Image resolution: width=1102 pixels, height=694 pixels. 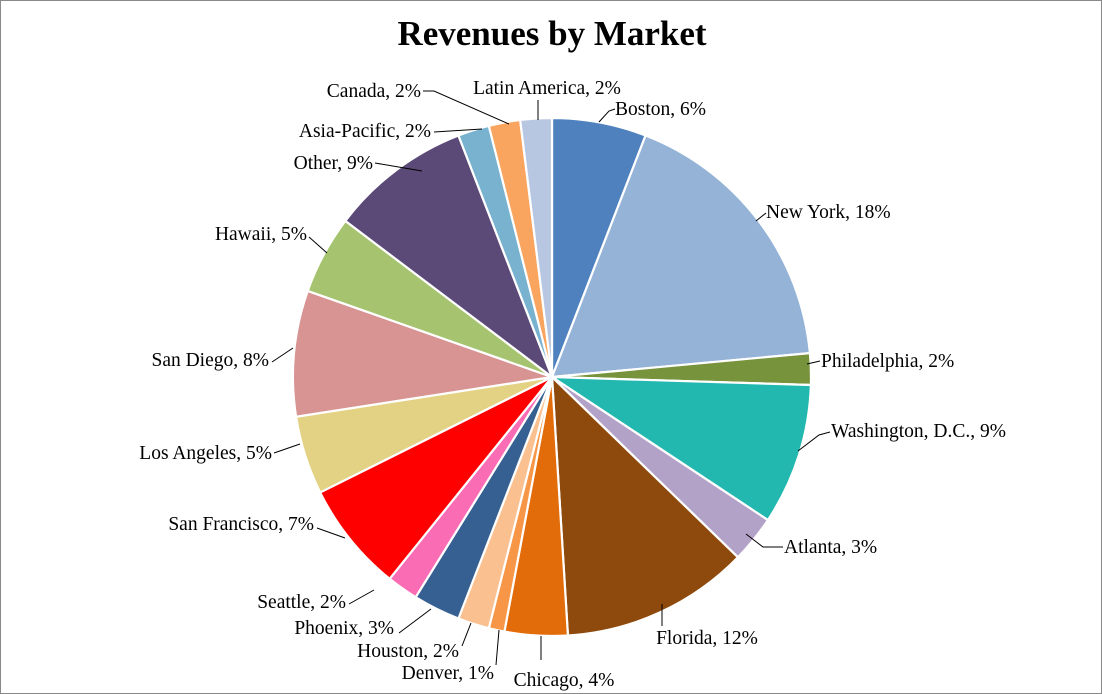 I want to click on slice-label-asia-pacific: Asia-Pacific, 2%, so click(x=365, y=131).